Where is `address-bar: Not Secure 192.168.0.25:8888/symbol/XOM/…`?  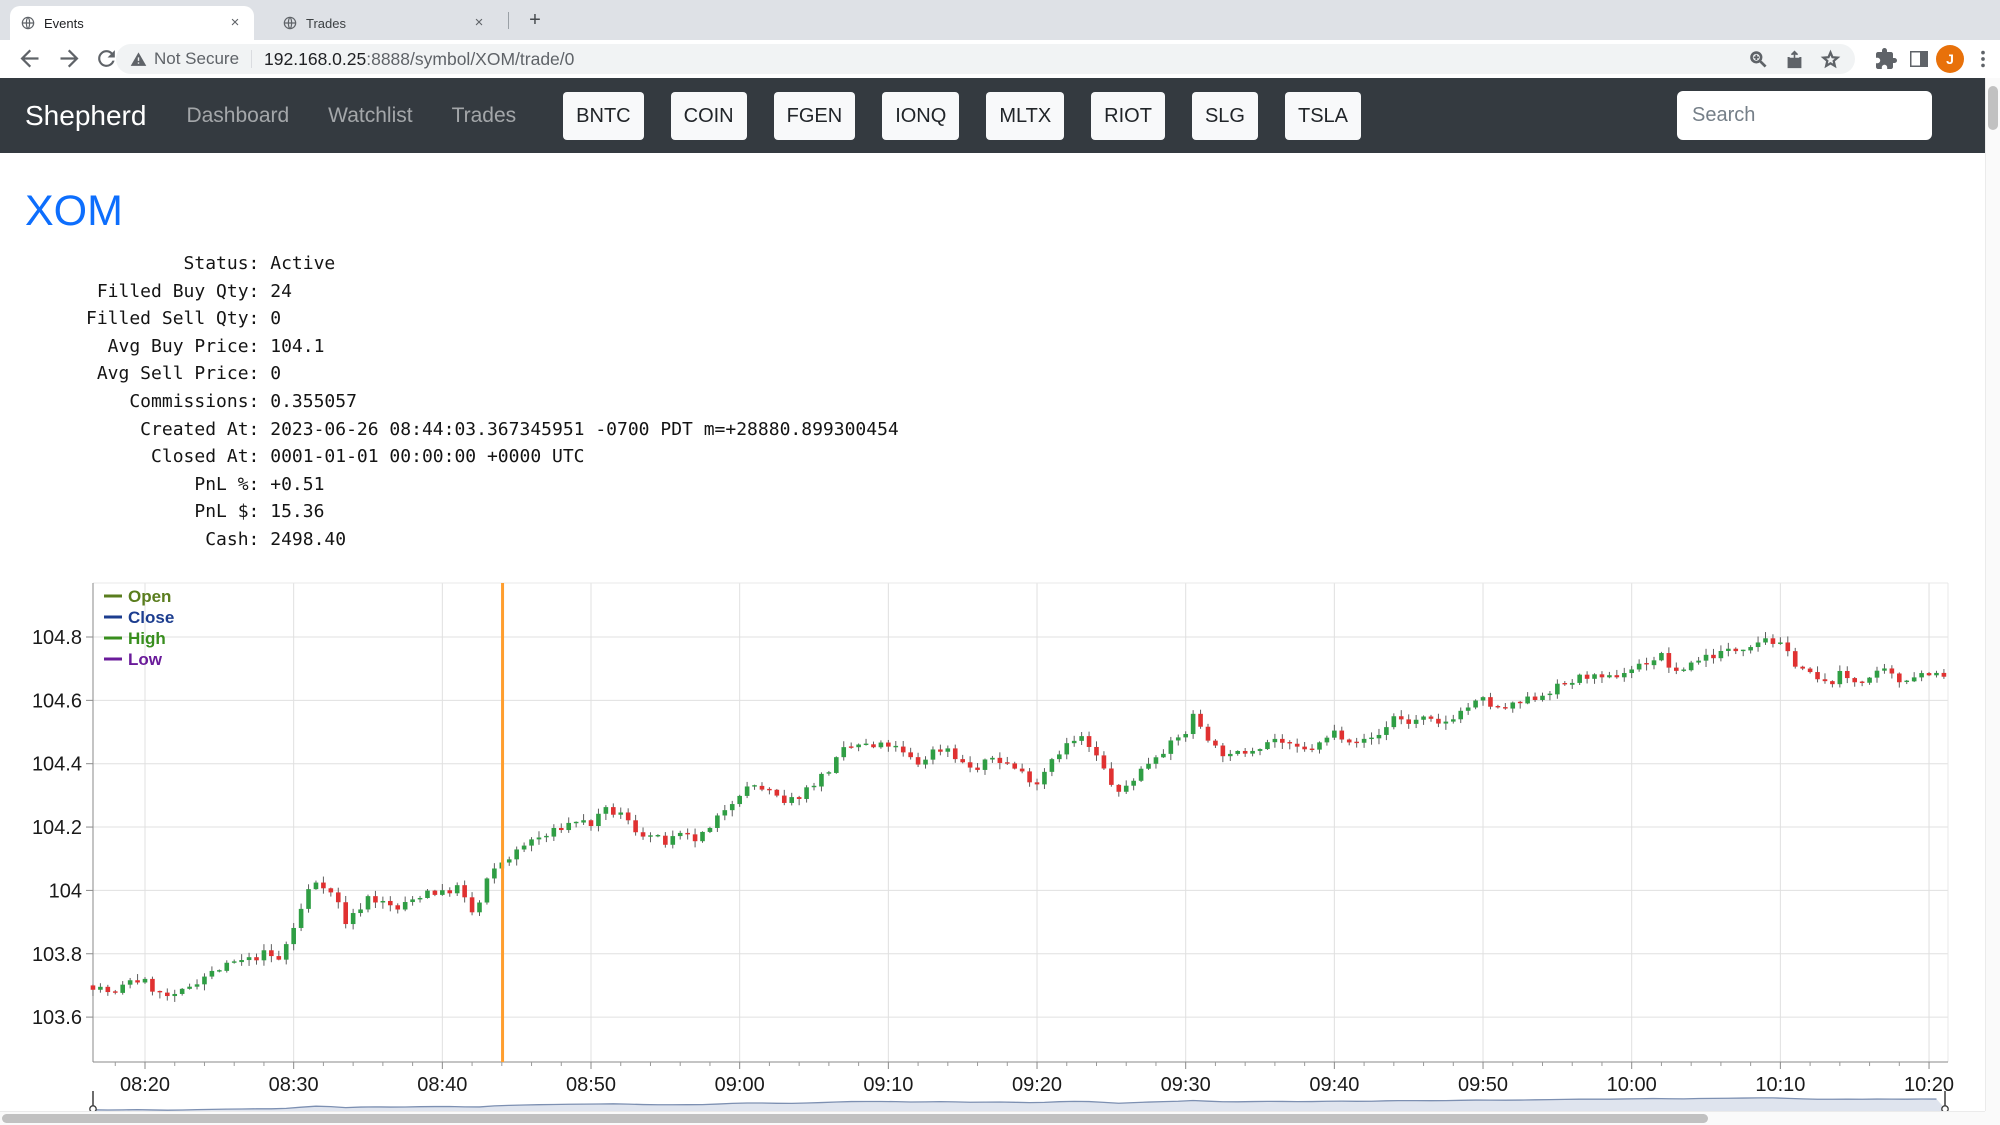
address-bar: Not Secure 192.168.0.25:8888/symbol/XOM/… is located at coordinates (985, 59).